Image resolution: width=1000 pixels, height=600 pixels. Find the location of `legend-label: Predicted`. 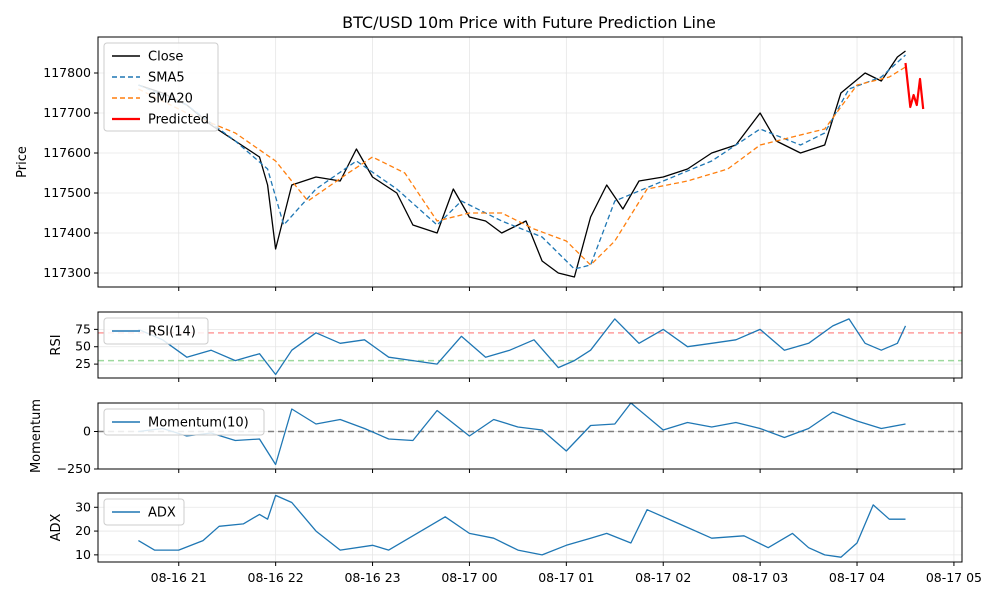

legend-label: Predicted is located at coordinates (178, 120).